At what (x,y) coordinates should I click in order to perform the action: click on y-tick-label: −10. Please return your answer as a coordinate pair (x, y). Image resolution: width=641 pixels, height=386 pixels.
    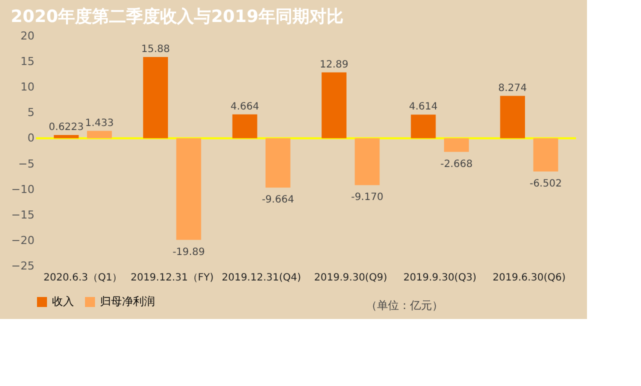
    Looking at the image, I should click on (22, 189).